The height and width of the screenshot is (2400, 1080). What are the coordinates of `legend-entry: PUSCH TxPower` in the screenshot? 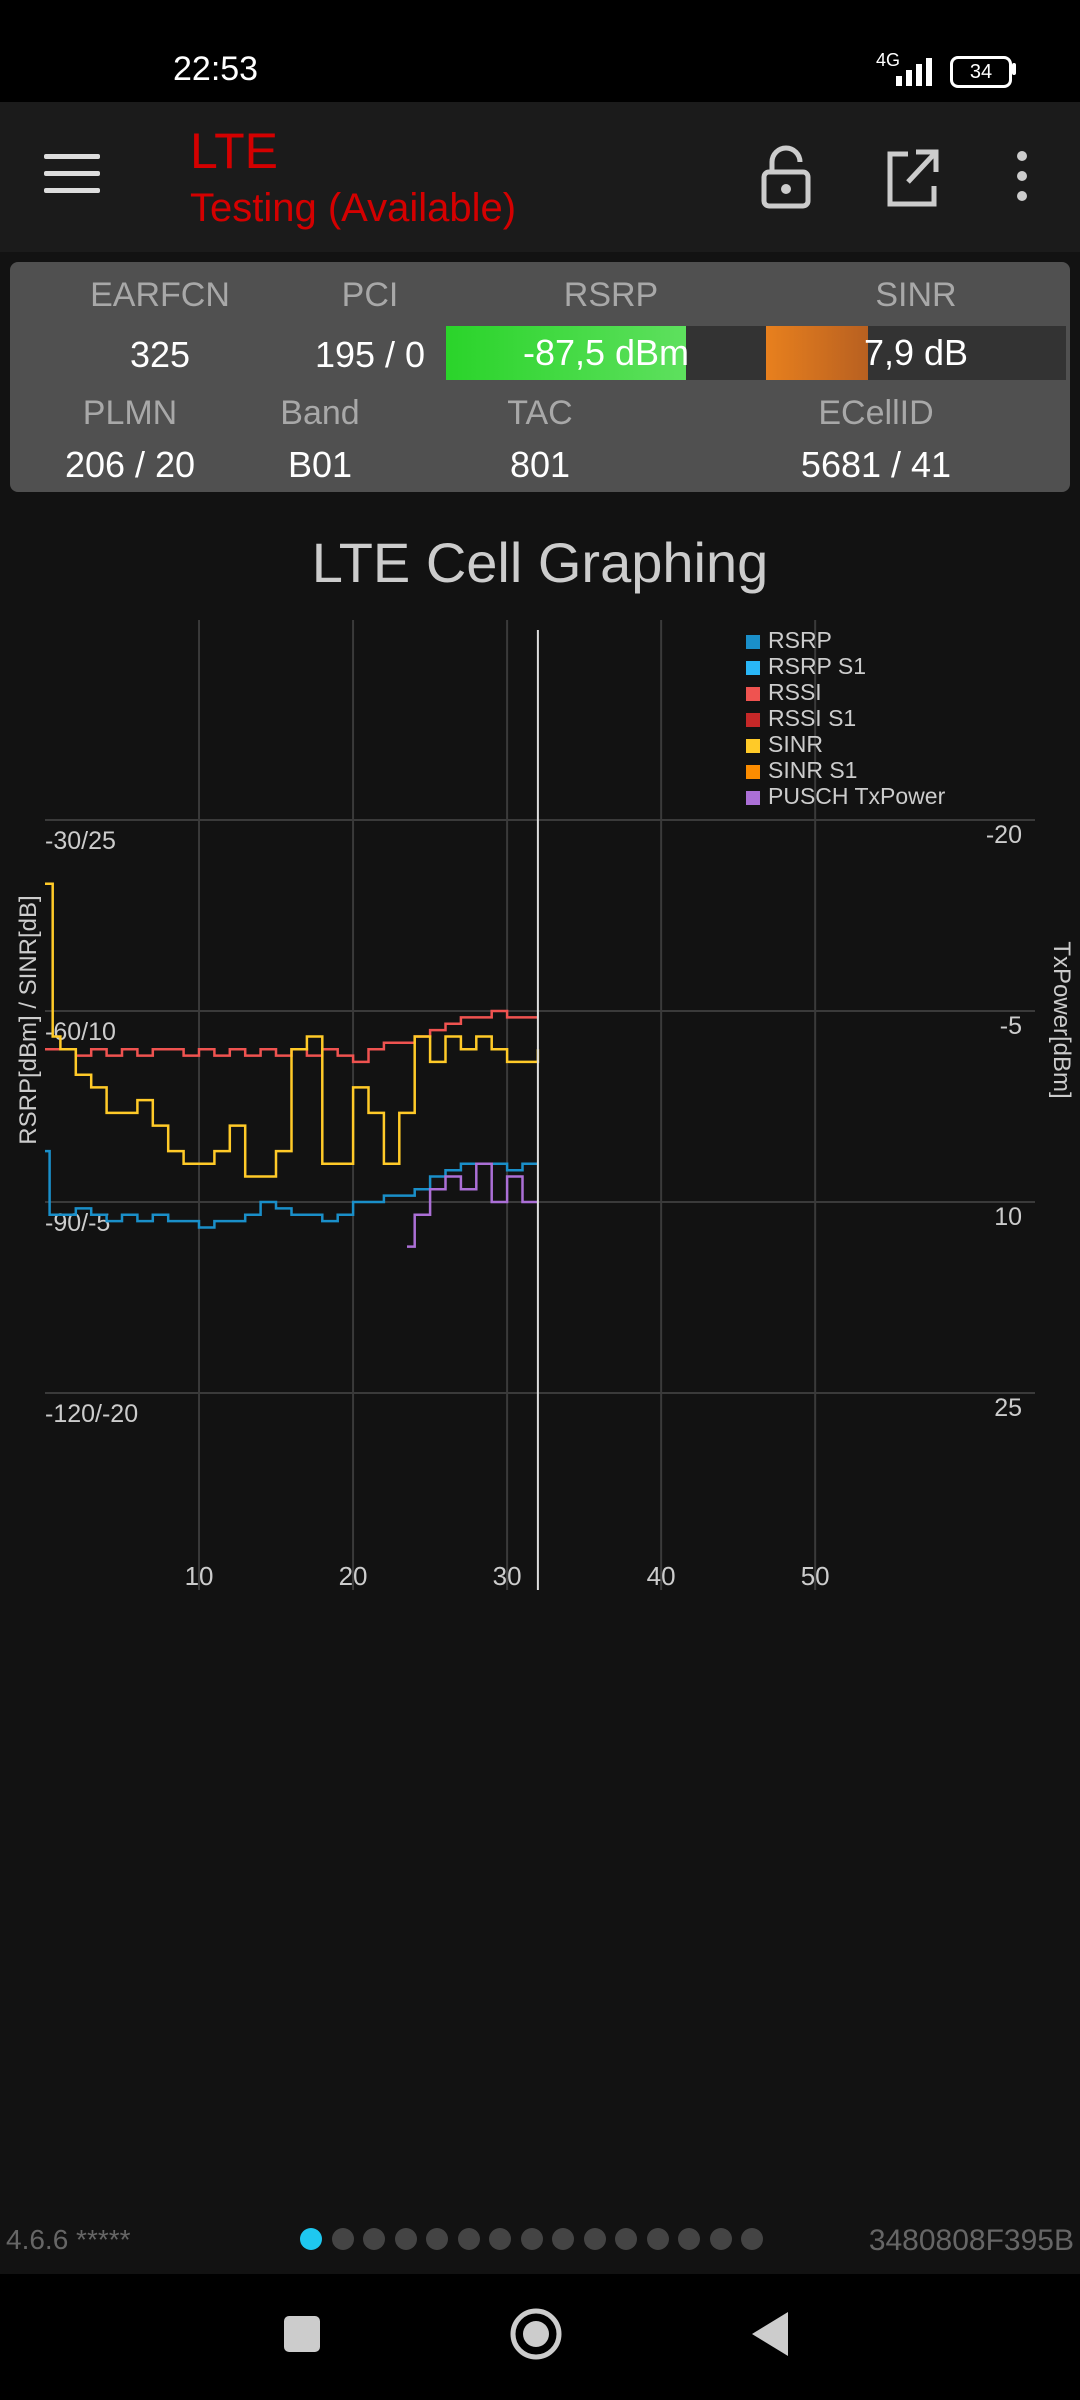 It's located at (857, 796).